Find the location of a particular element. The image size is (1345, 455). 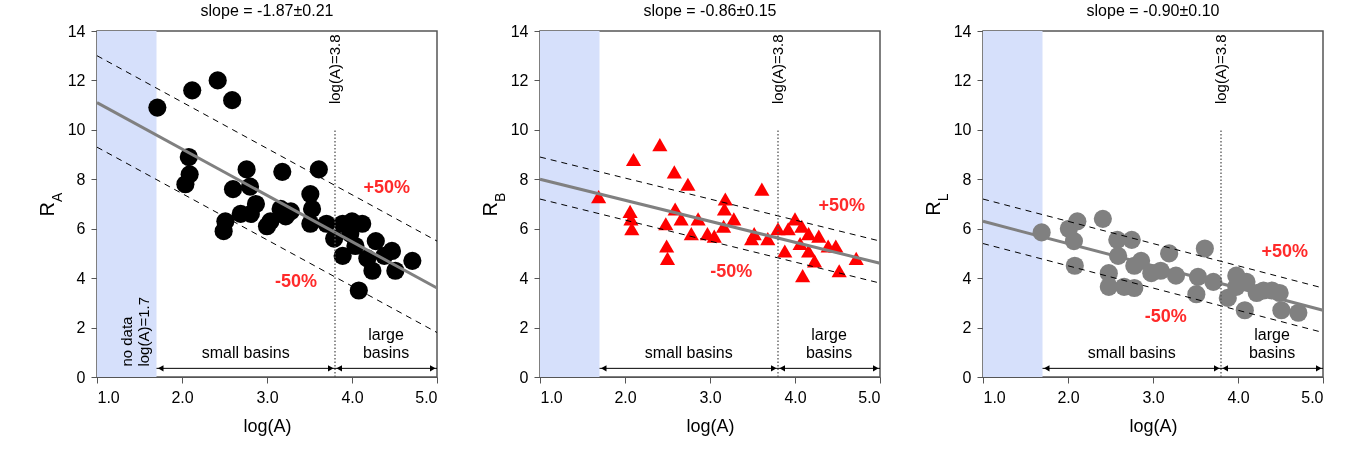

chart-title: slope = -0.86±0.15 is located at coordinates (710, 10).